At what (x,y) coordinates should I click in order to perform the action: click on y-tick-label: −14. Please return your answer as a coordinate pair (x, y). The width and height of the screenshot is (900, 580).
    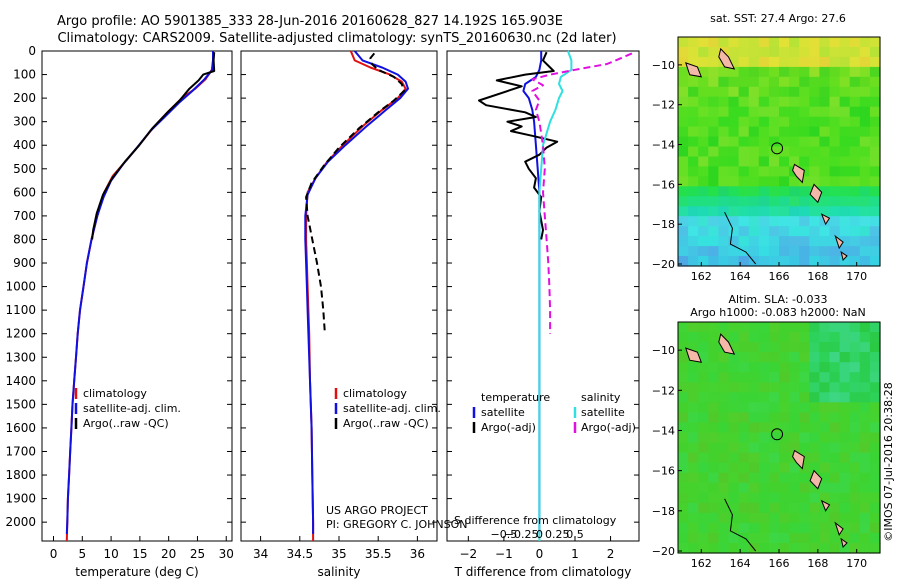
    Looking at the image, I should click on (663, 145).